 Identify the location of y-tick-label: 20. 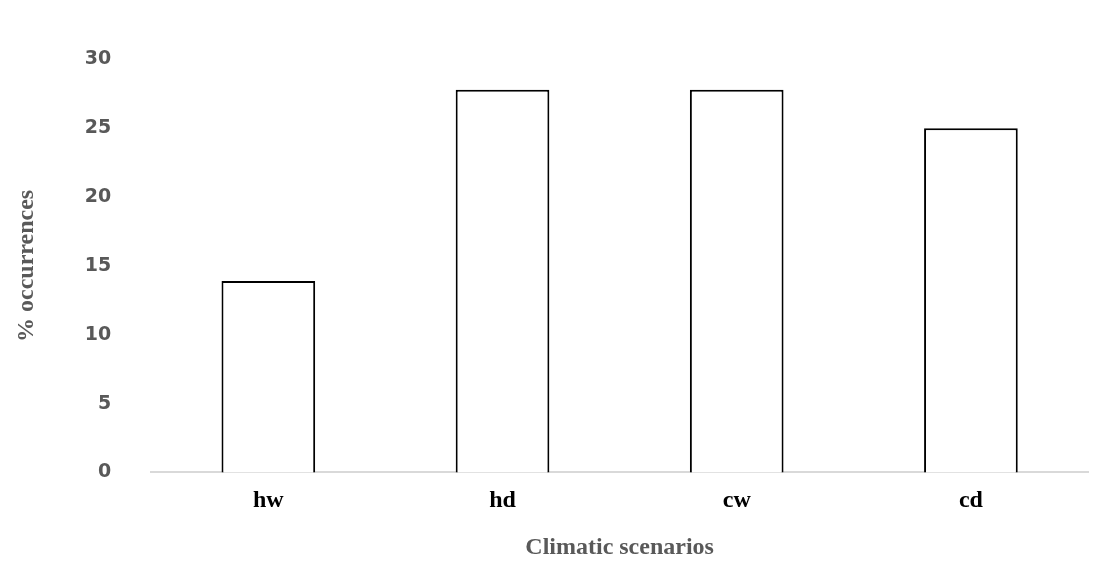
(98, 195).